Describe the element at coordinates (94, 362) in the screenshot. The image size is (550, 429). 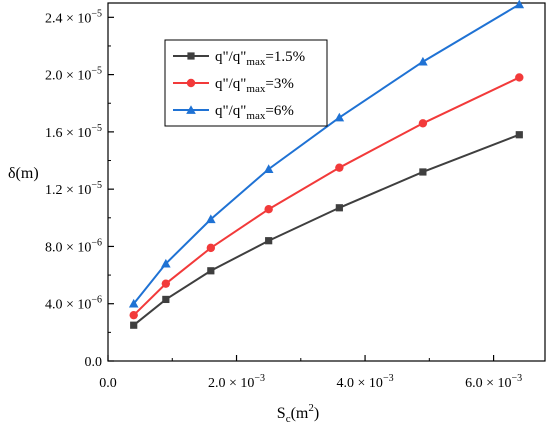
I see `y-tick-label: 0.0` at that location.